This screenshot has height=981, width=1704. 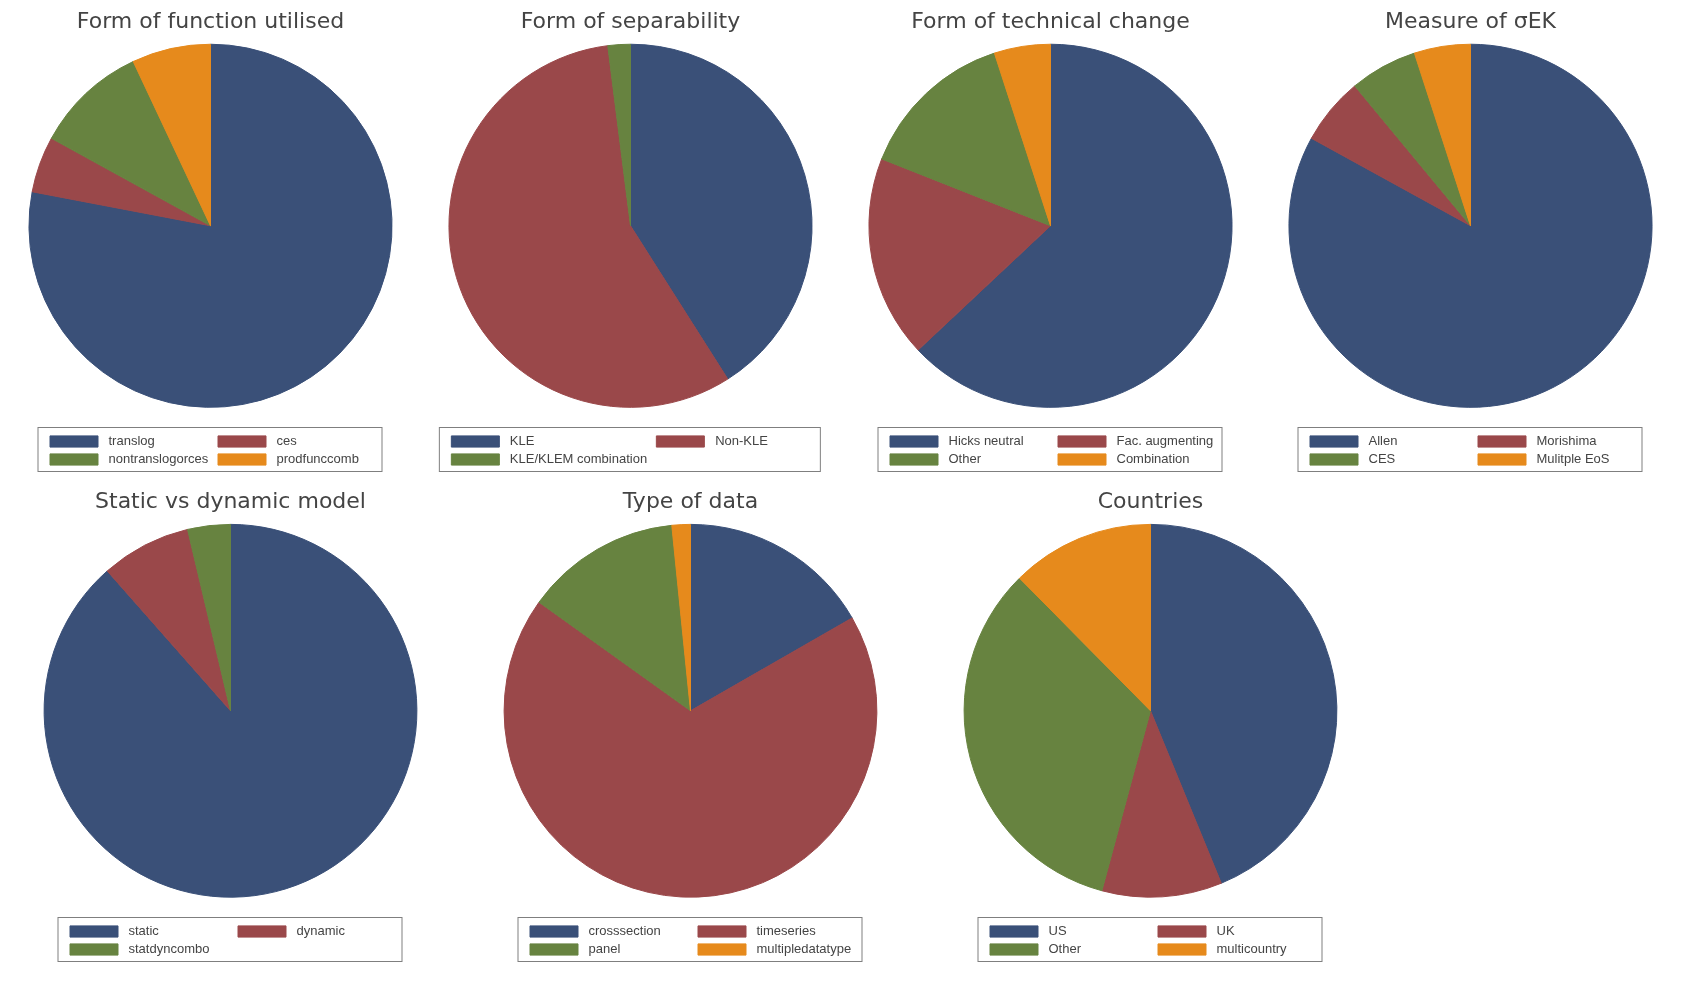 What do you see at coordinates (230, 500) in the screenshot?
I see `chart-title: Static vs dynamic model` at bounding box center [230, 500].